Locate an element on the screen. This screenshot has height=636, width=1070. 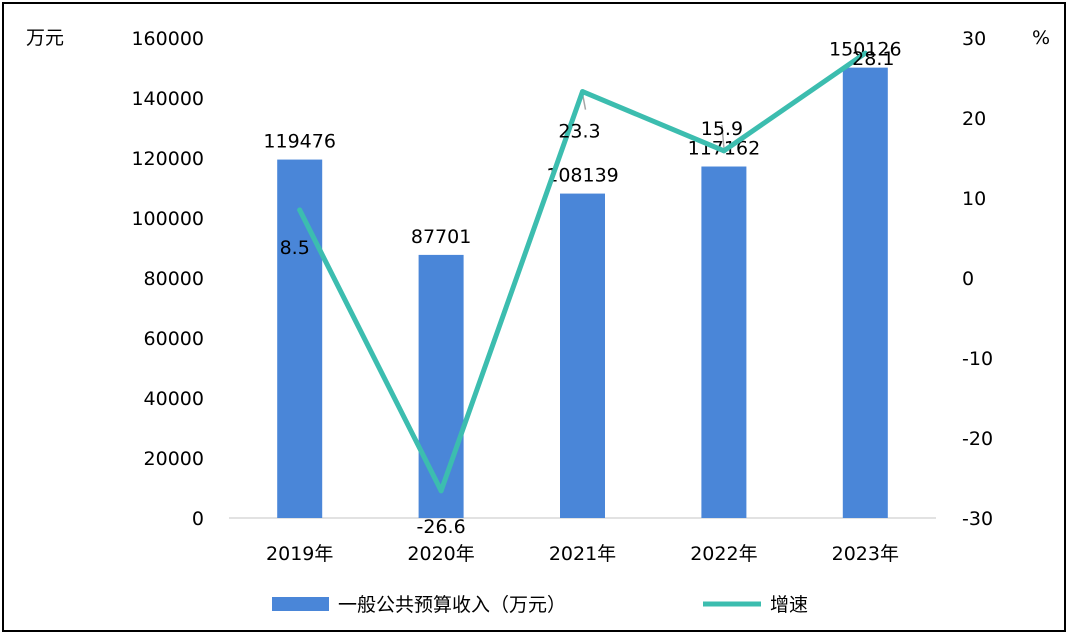
left-axis-tick-label: 140000 is located at coordinates (167, 99).